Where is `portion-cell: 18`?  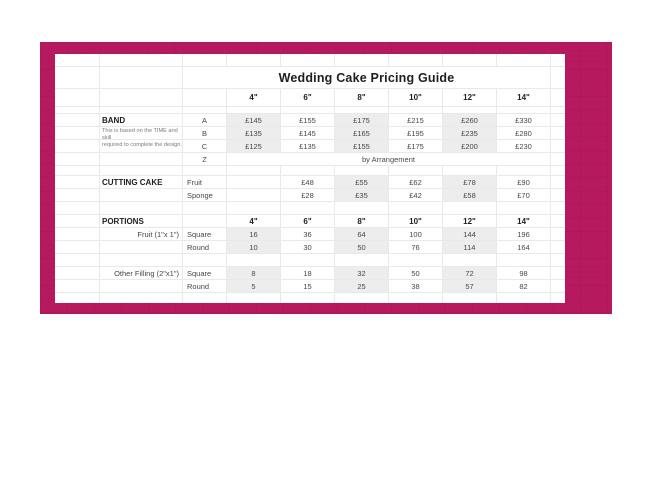 portion-cell: 18 is located at coordinates (308, 273).